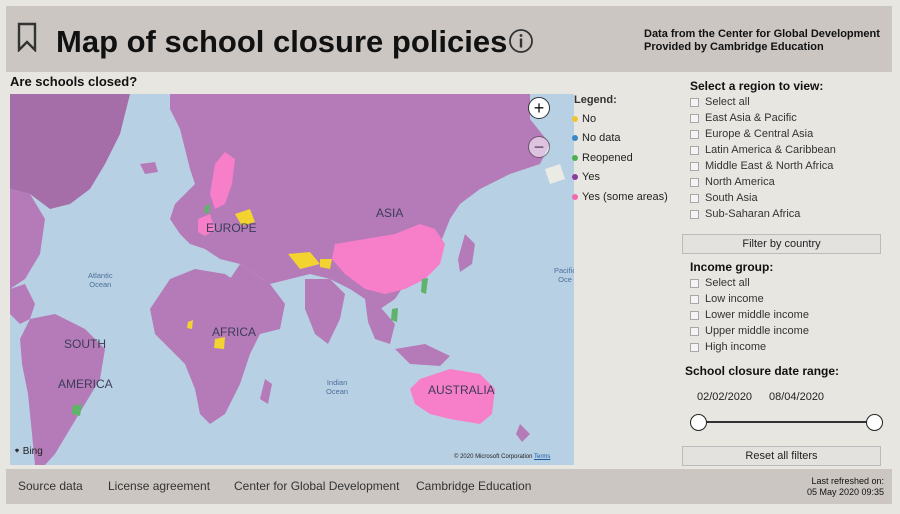 Image resolution: width=900 pixels, height=514 pixels. What do you see at coordinates (751, 118) in the screenshot?
I see `region-option-label: East Asia & Pacific` at bounding box center [751, 118].